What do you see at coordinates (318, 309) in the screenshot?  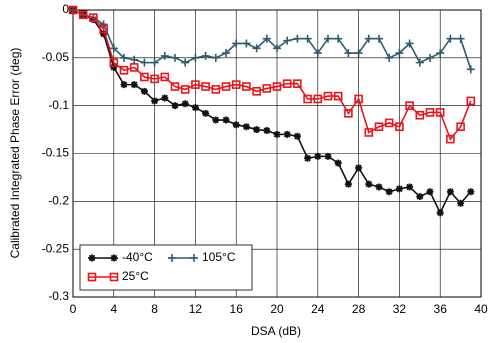 I see `x-tick-label: 24` at bounding box center [318, 309].